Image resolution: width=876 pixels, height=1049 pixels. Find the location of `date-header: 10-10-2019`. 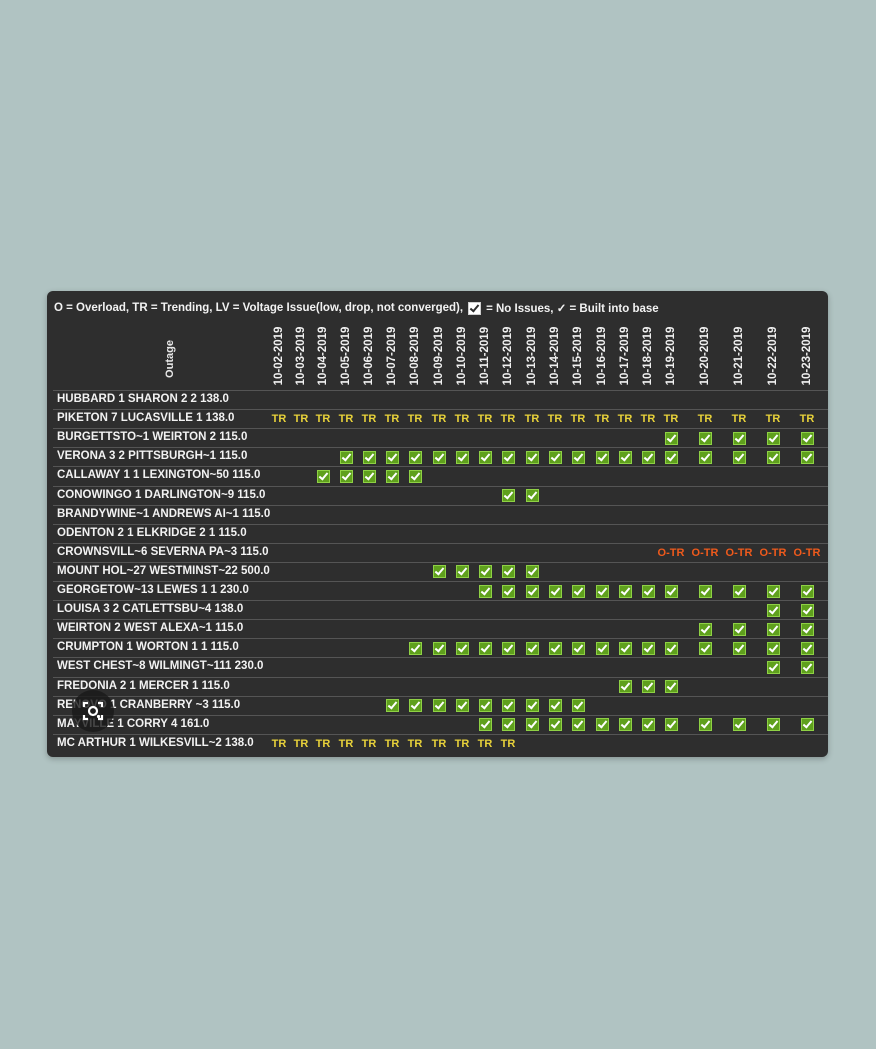

date-header: 10-10-2019 is located at coordinates (462, 356).